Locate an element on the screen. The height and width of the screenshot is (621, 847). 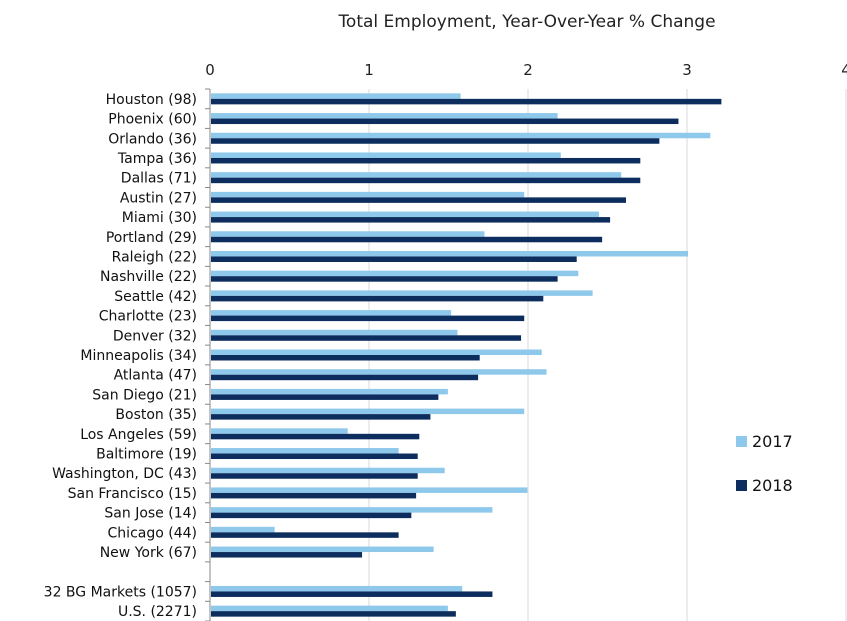
category-label: Orlando (36) is located at coordinates (152, 139).